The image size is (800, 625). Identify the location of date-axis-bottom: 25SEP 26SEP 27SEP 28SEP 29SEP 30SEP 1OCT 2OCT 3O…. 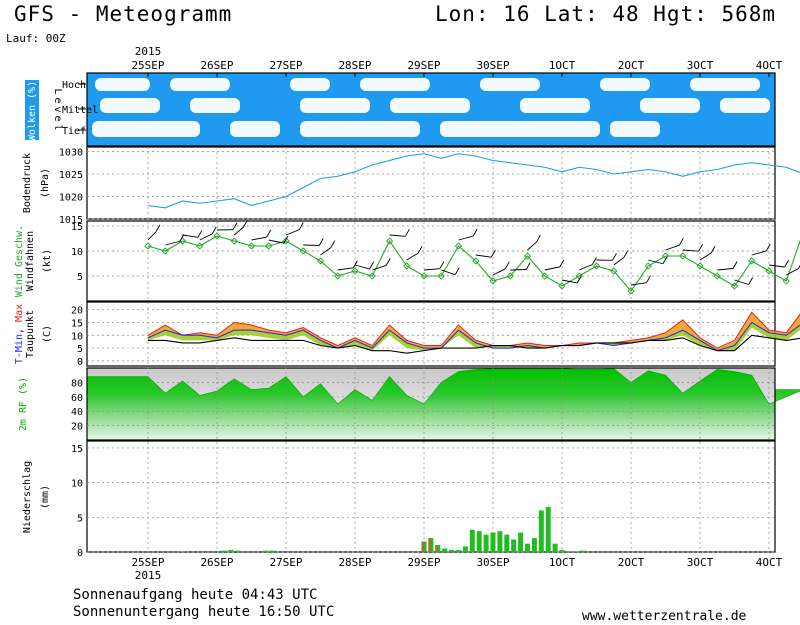
(456, 562).